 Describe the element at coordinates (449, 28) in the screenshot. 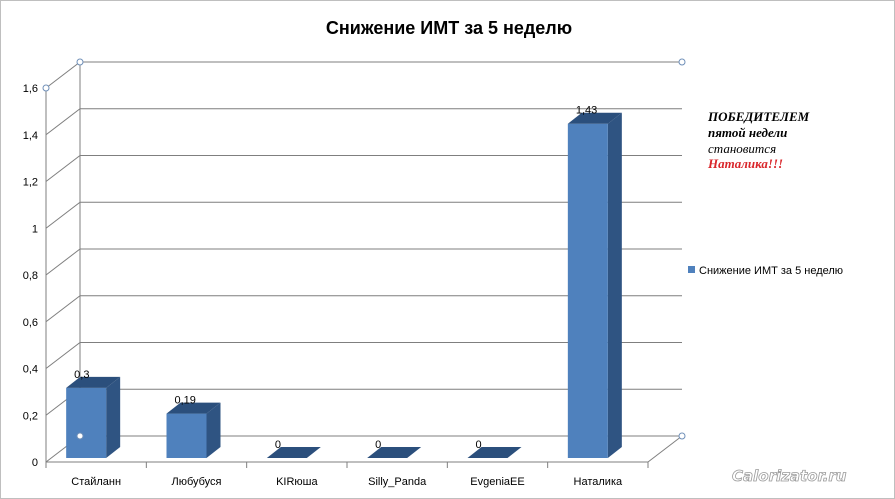

I see `chart-title: Снижение ИМТ за 5 неделю` at that location.